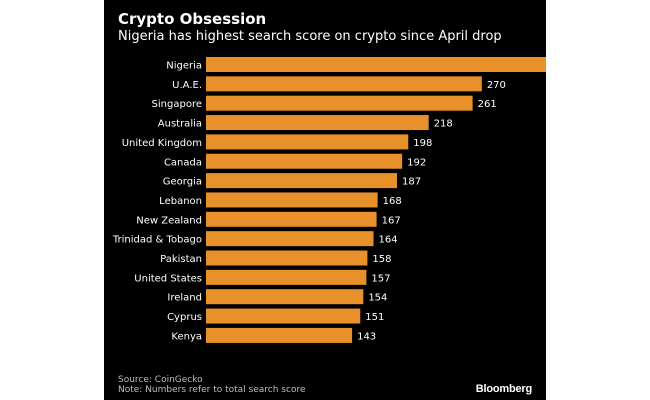 This screenshot has width=650, height=400. Describe the element at coordinates (183, 162) in the screenshot. I see `category-label-canada: Canada` at that location.